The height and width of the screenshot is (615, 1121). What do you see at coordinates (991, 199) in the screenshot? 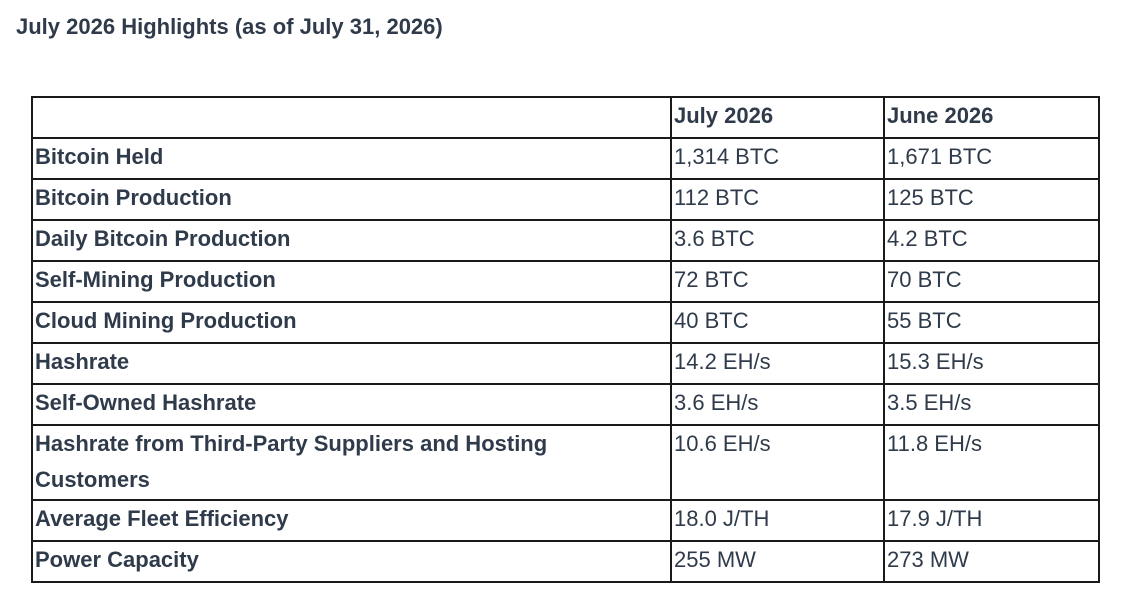
I see `june-value: 125 BTC` at bounding box center [991, 199].